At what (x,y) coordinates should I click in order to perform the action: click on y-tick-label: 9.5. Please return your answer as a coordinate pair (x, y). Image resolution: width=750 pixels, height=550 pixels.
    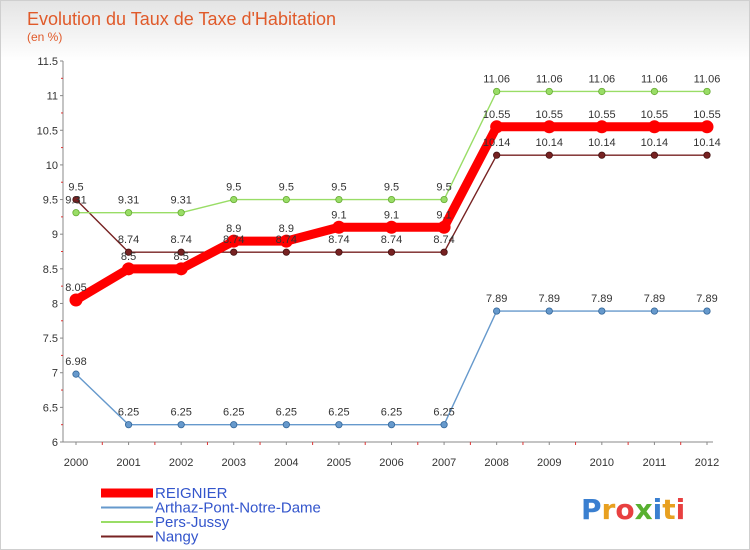
    Looking at the image, I should click on (50, 201).